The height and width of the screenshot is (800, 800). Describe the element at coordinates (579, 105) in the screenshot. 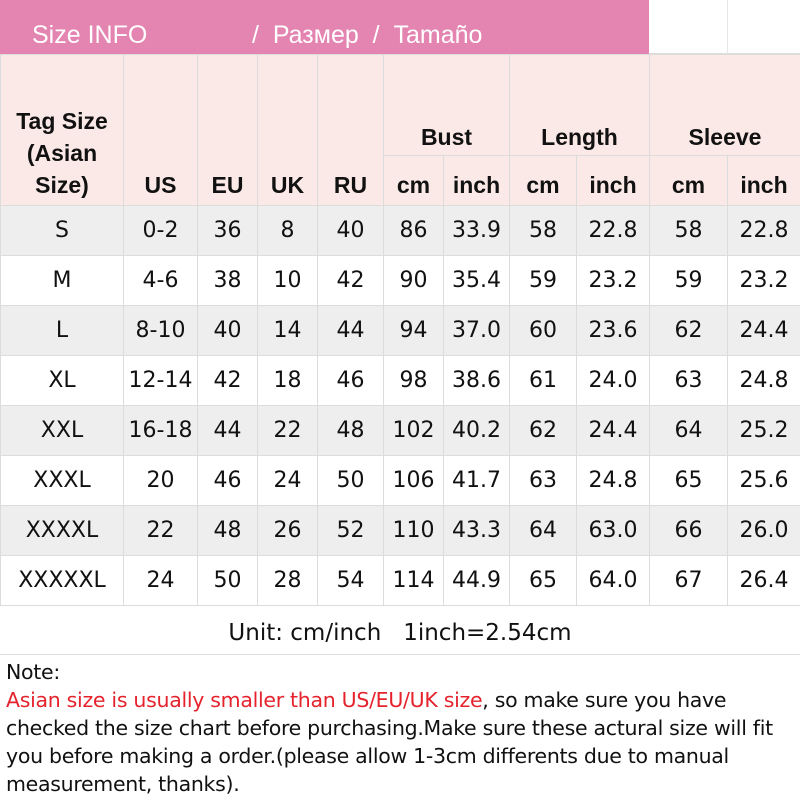

I see `header-length: Length` at that location.